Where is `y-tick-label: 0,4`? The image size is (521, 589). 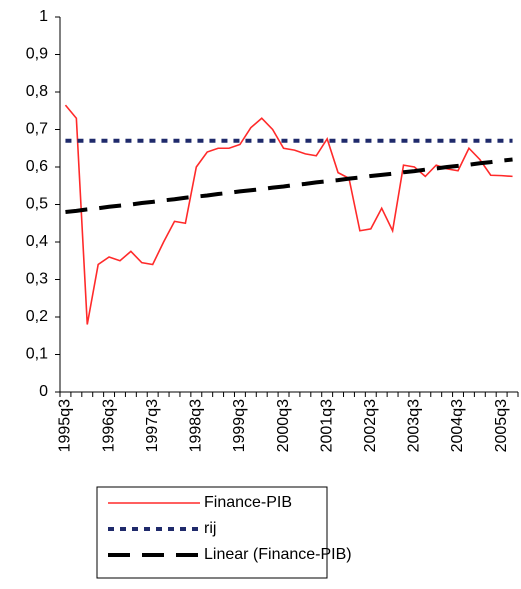
y-tick-label: 0,4 is located at coordinates (37, 241).